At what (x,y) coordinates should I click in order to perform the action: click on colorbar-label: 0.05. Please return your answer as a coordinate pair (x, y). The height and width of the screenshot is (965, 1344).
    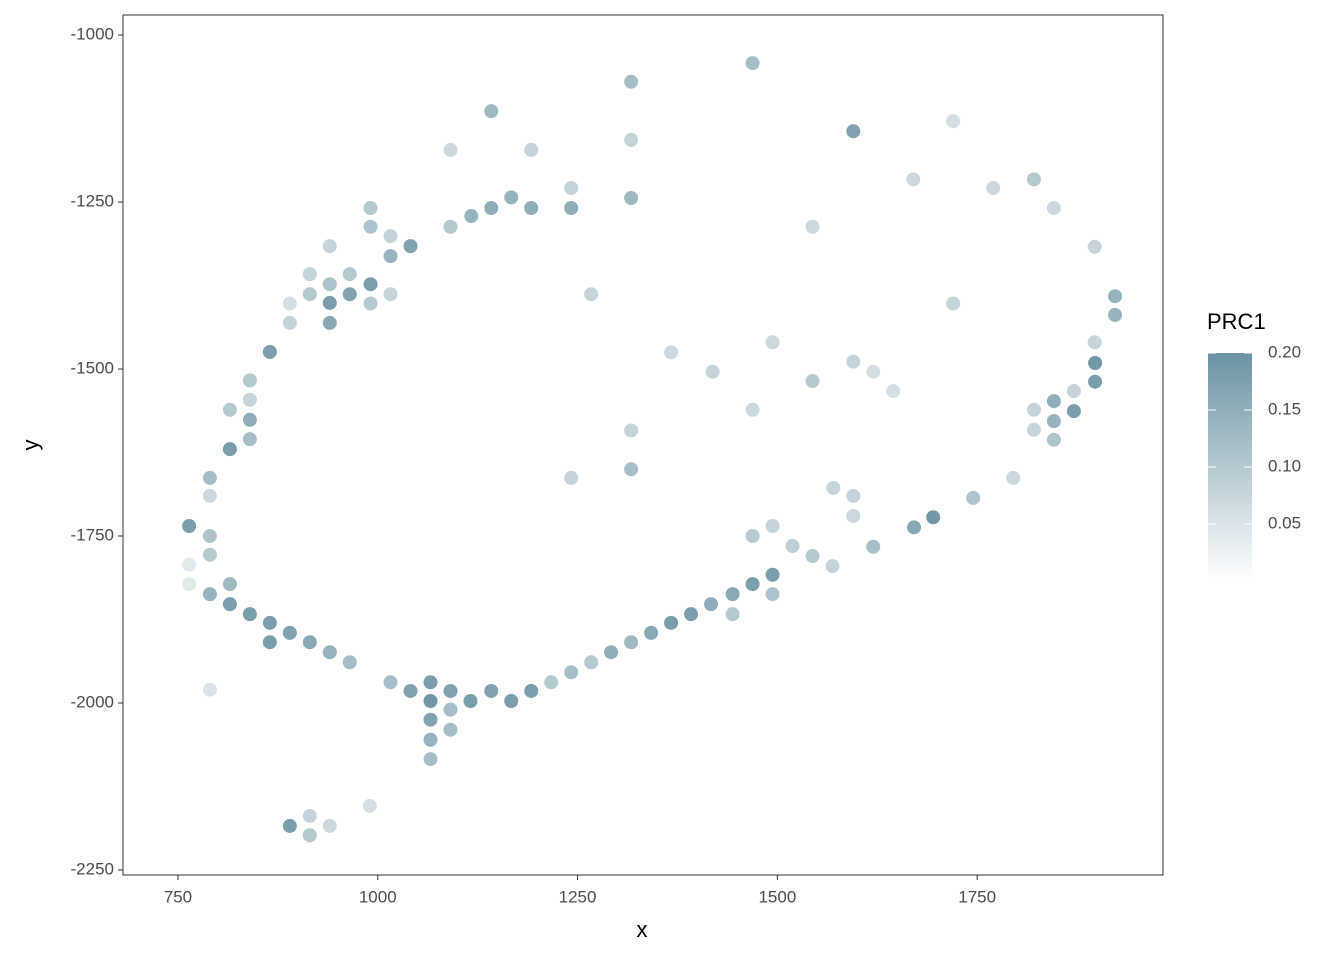
    Looking at the image, I should click on (1284, 522).